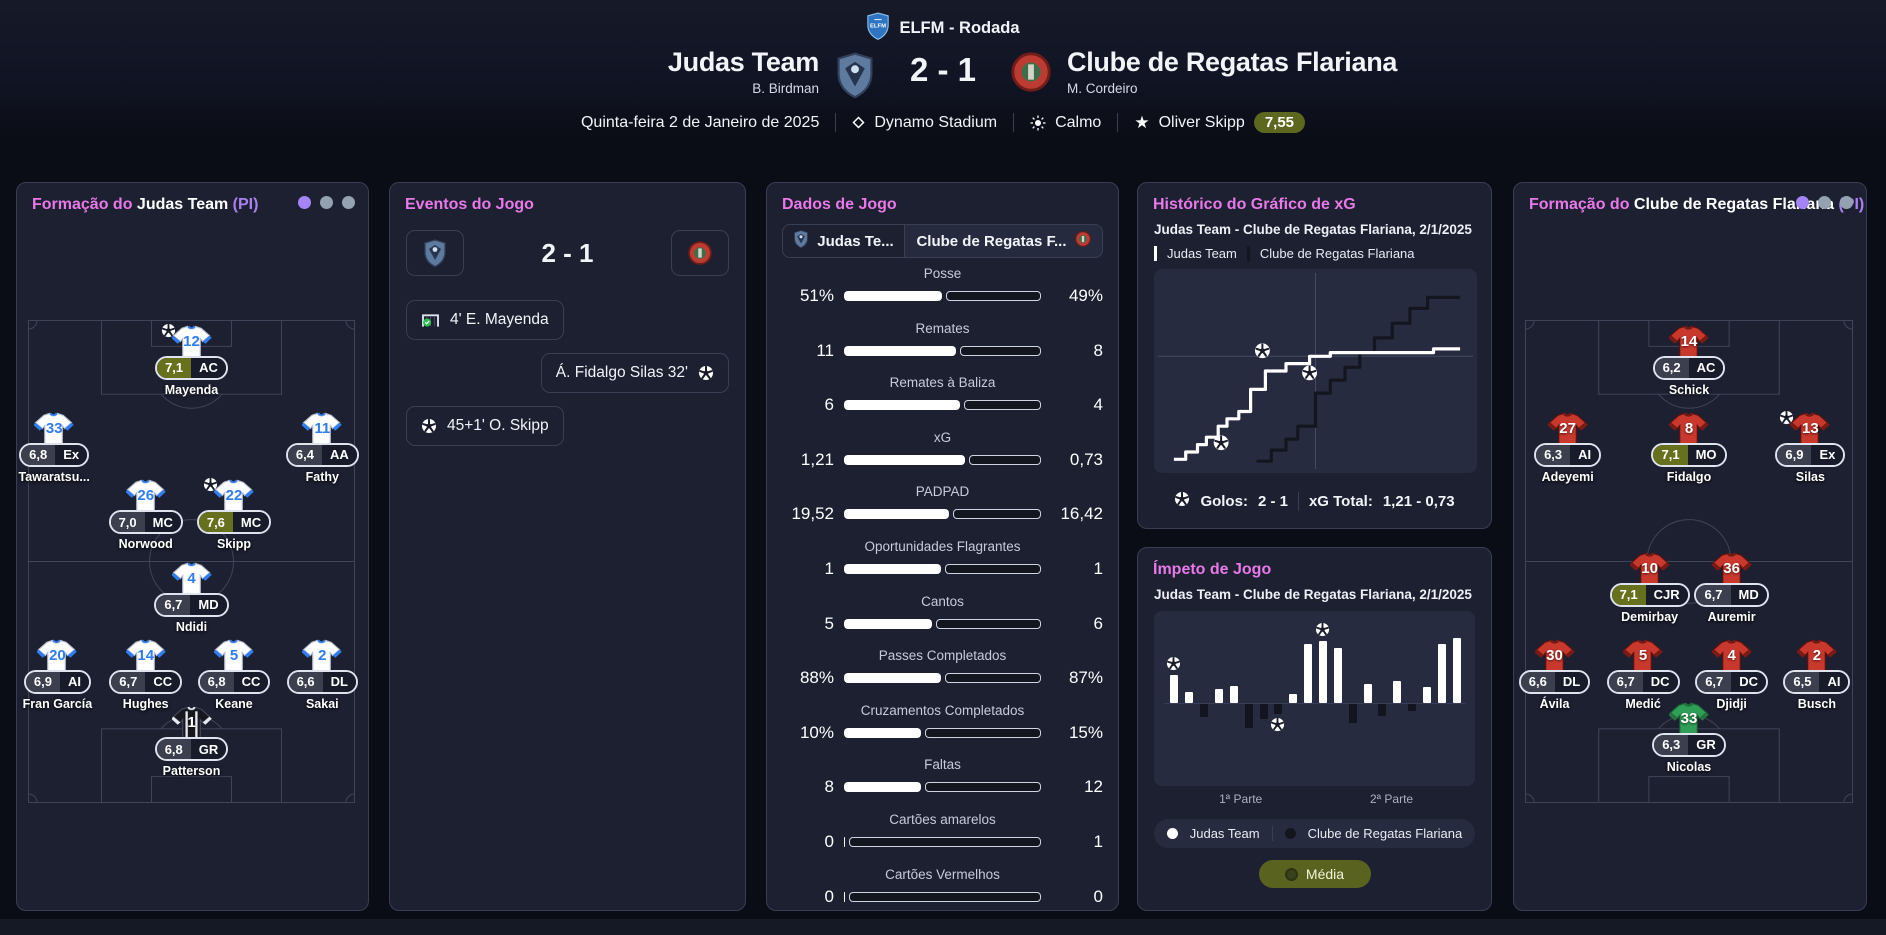 This screenshot has height=935, width=1886. I want to click on player-name: Sakai, so click(322, 703).